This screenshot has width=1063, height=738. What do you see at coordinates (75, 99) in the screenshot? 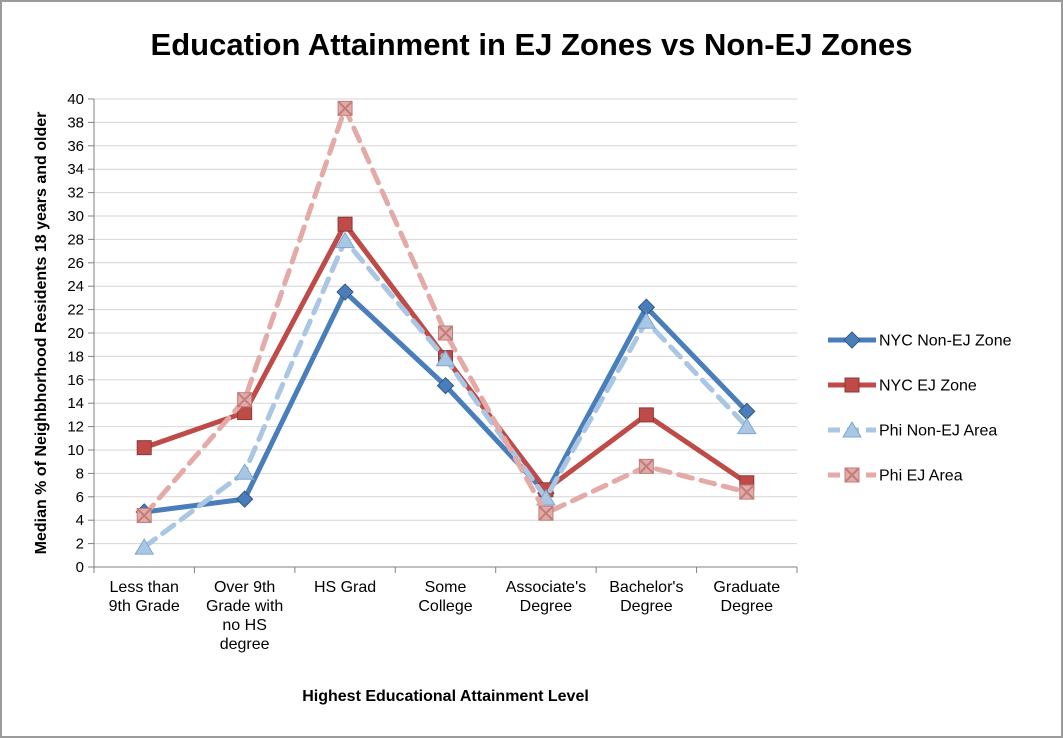
I see `y-tick-label: 40` at bounding box center [75, 99].